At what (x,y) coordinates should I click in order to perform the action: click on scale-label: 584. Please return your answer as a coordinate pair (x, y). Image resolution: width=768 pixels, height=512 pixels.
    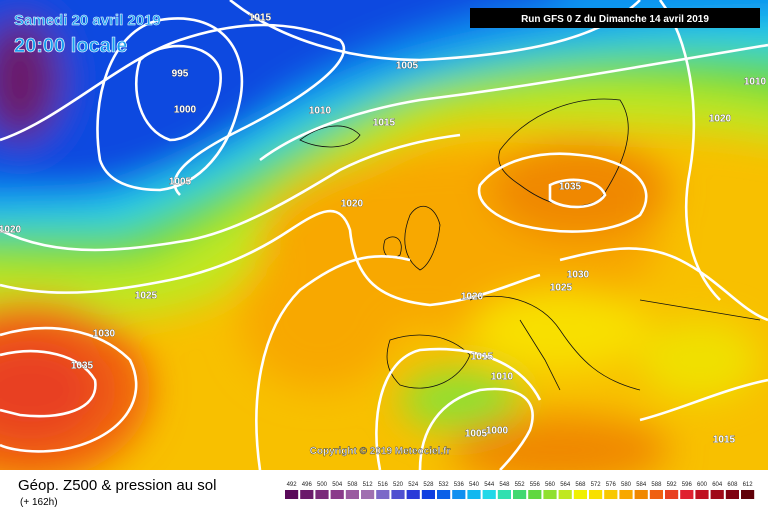
    Looking at the image, I should click on (641, 485).